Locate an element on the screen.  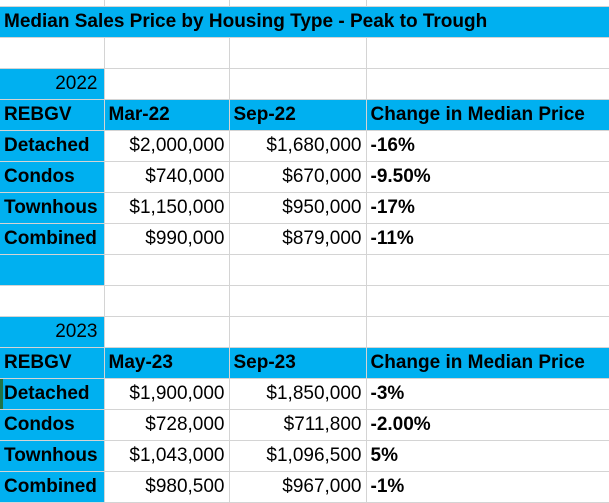
change-cell: -1% is located at coordinates (487, 487).